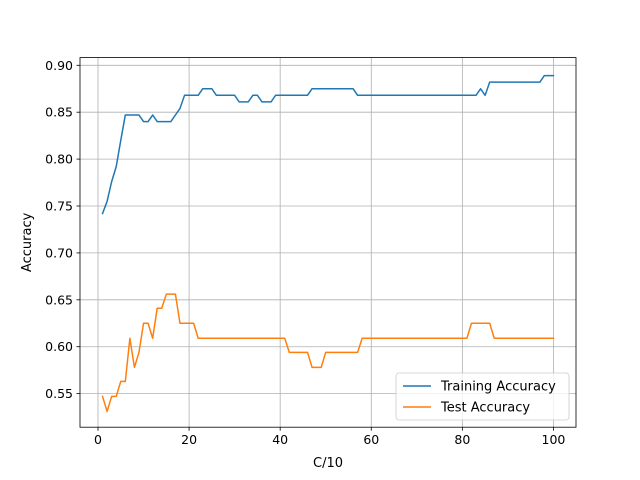 This screenshot has height=480, width=640. What do you see at coordinates (59, 346) in the screenshot?
I see `y-tick-label: 0.60` at bounding box center [59, 346].